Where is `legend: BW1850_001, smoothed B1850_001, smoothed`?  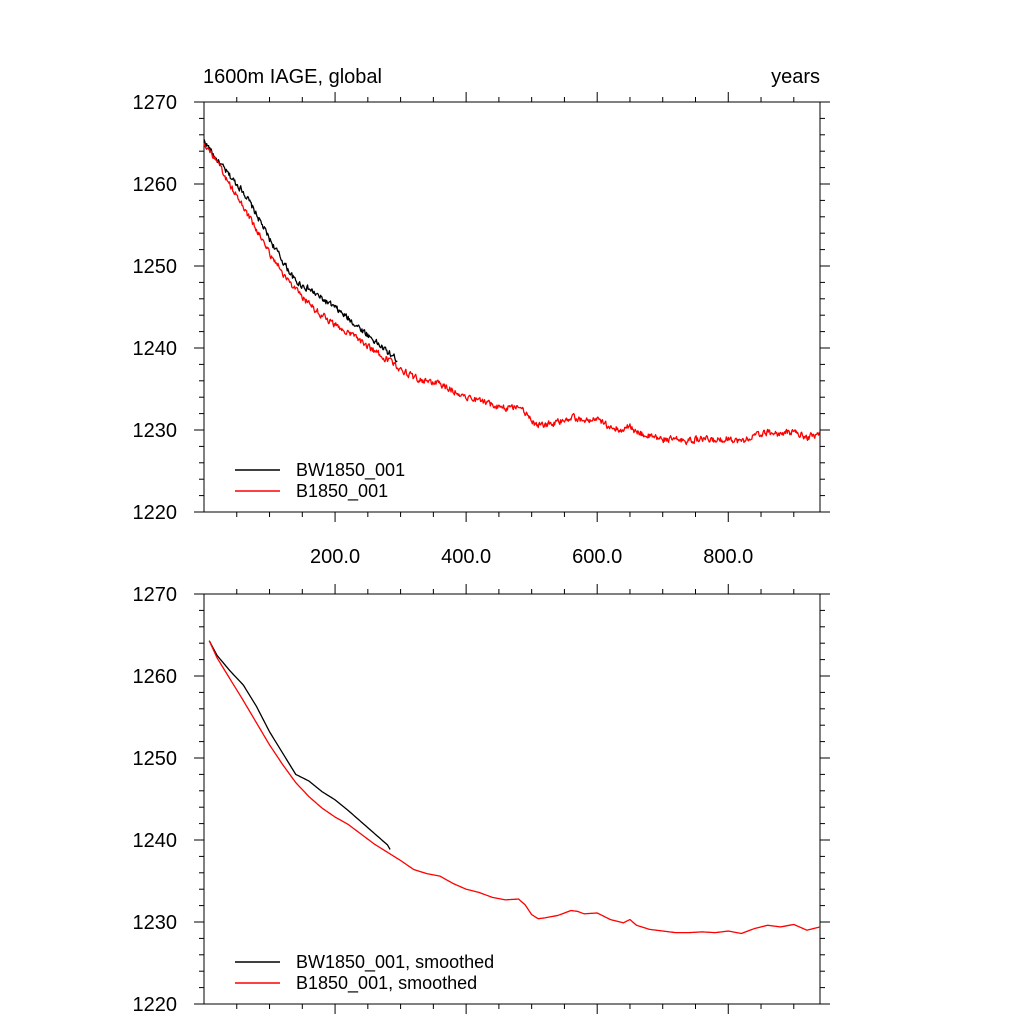 legend: BW1850_001, smoothed B1850_001, smoothed is located at coordinates (364, 973).